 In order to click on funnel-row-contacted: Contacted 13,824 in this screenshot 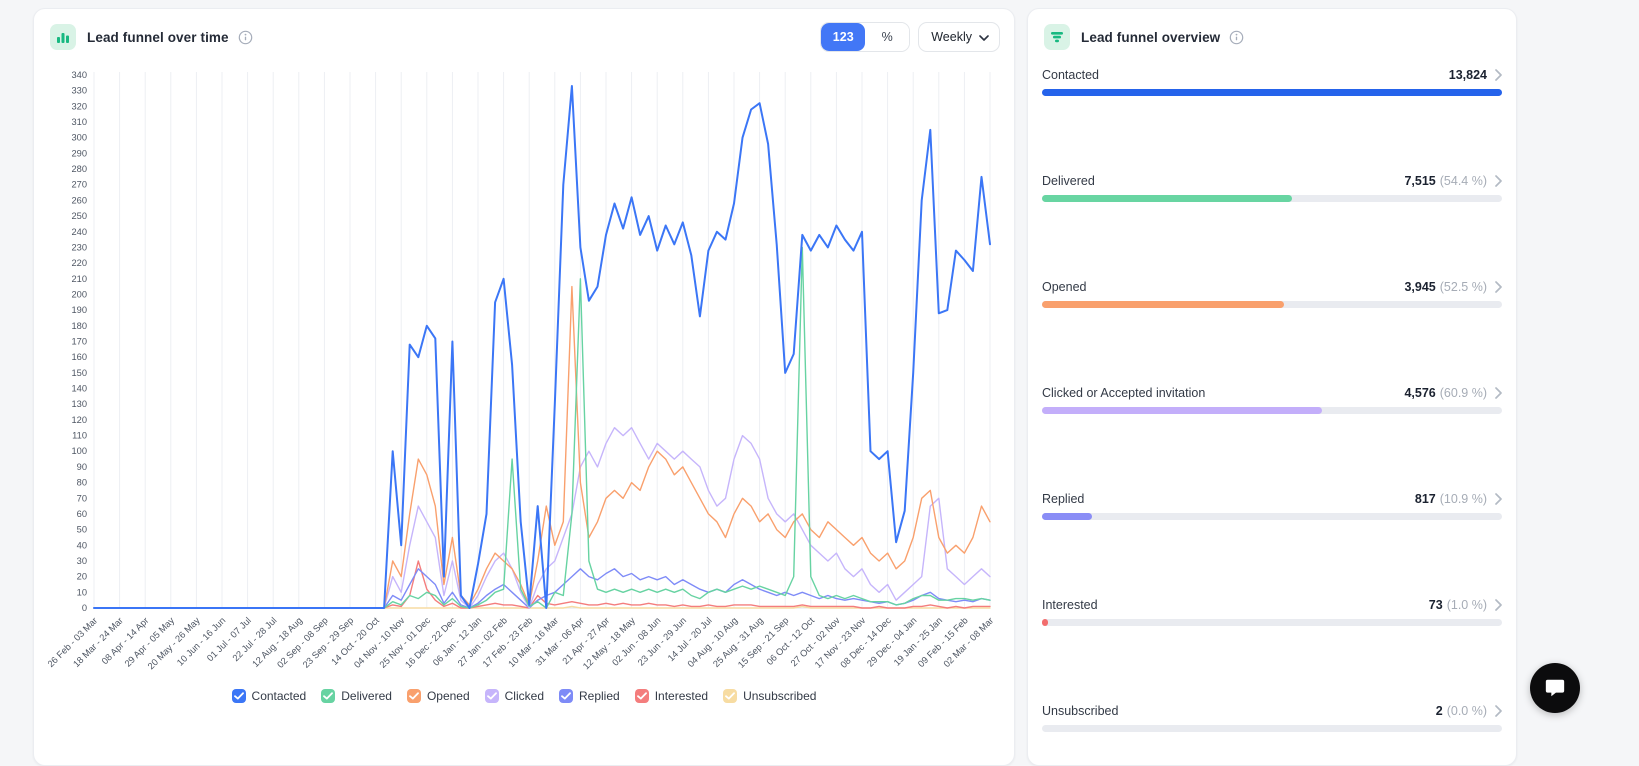, I will do `click(1272, 120)`.